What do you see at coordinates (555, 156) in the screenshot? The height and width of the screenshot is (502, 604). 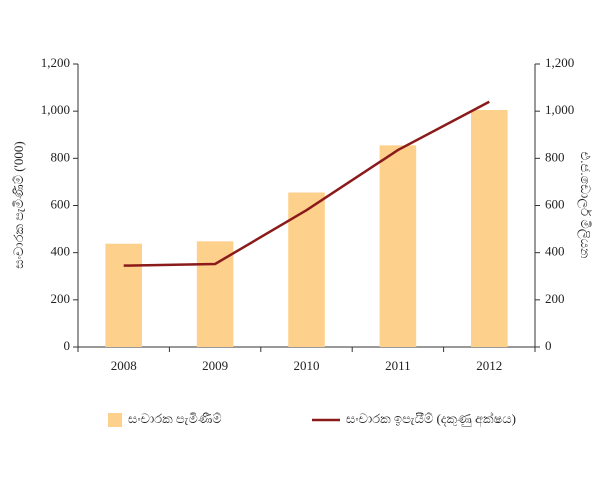 I see `y2-tick-label: 800` at bounding box center [555, 156].